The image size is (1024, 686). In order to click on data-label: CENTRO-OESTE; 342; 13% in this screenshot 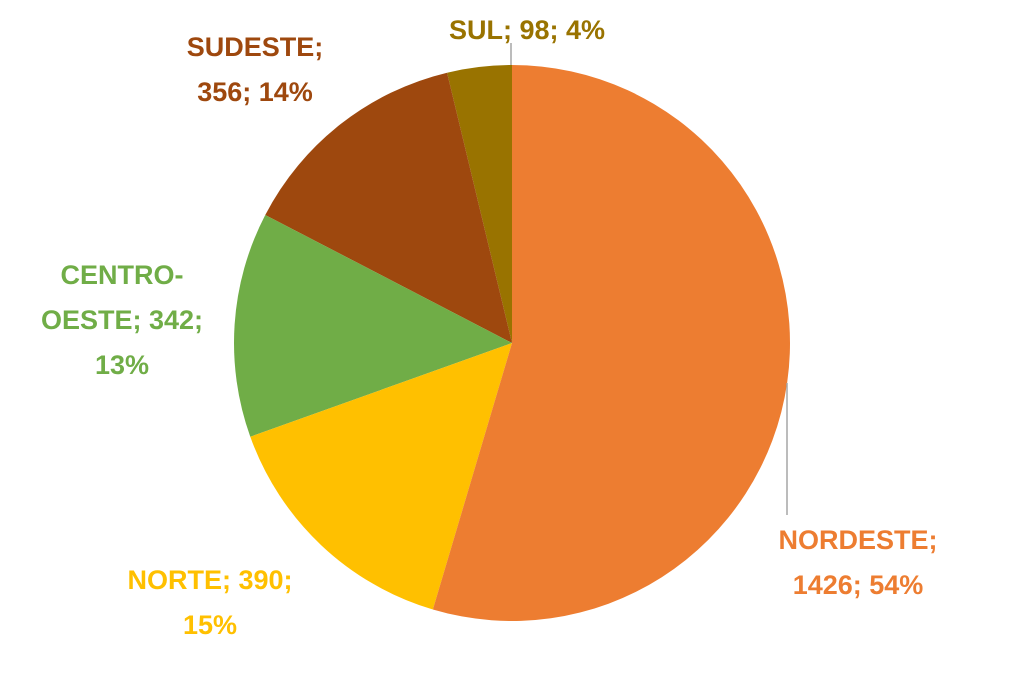, I will do `click(122, 320)`.